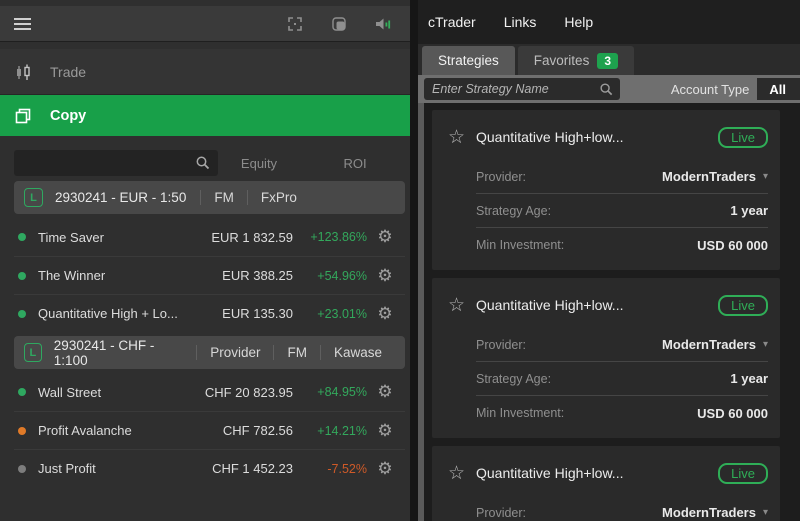 The image size is (800, 521). I want to click on strategy-row: The Winner EUR 388.25 +54.96% ⚙, so click(209, 275).